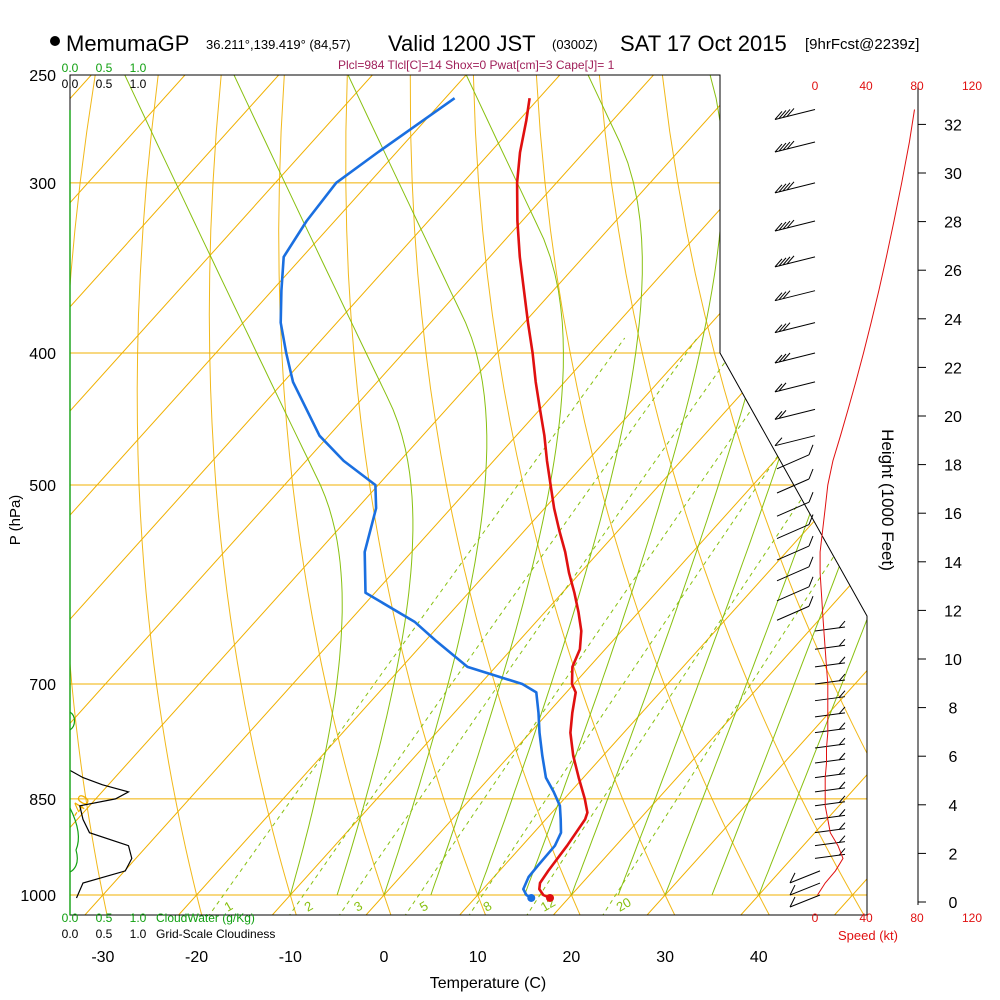 The image size is (1000, 1000). What do you see at coordinates (42, 800) in the screenshot?
I see `pressure-tick-label: 850` at bounding box center [42, 800].